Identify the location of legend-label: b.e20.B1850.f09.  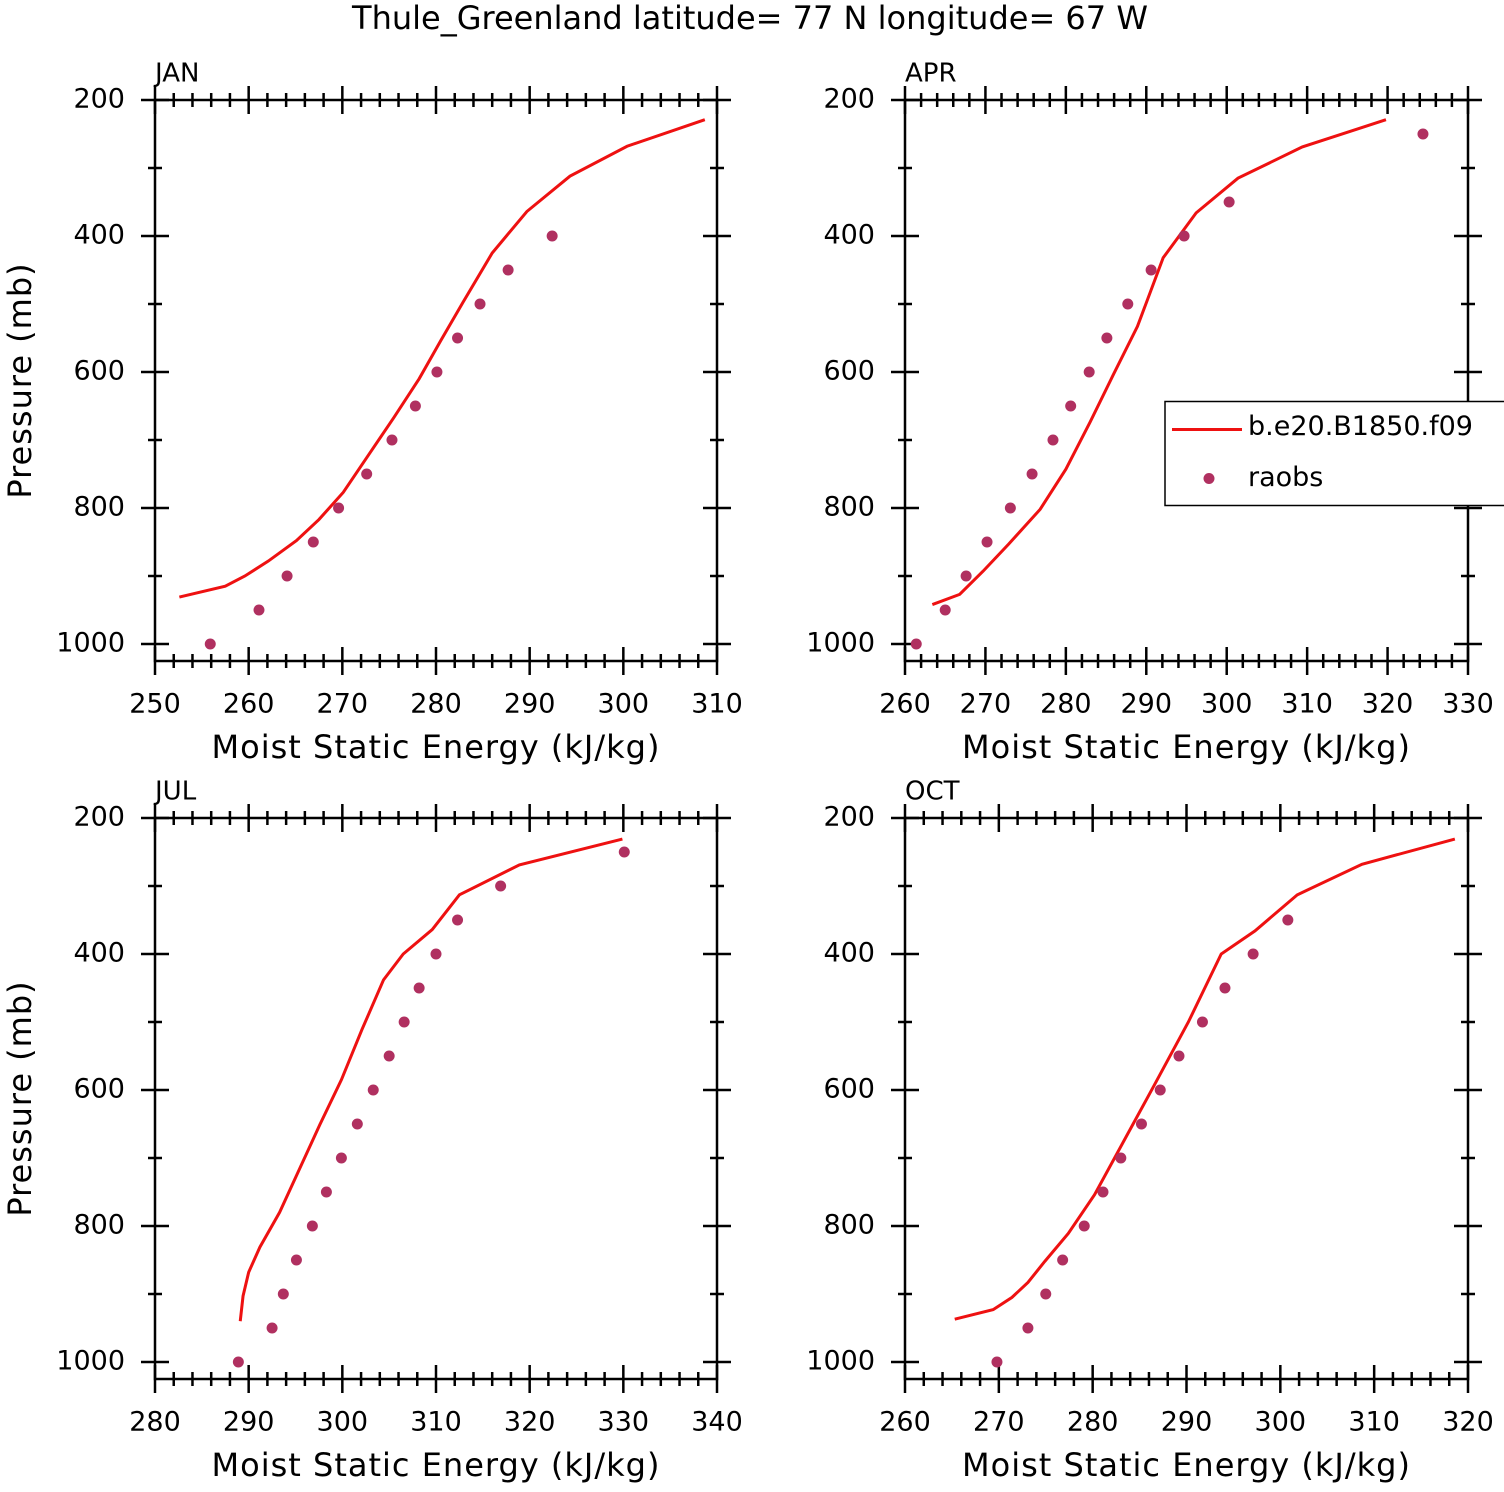
(1360, 426).